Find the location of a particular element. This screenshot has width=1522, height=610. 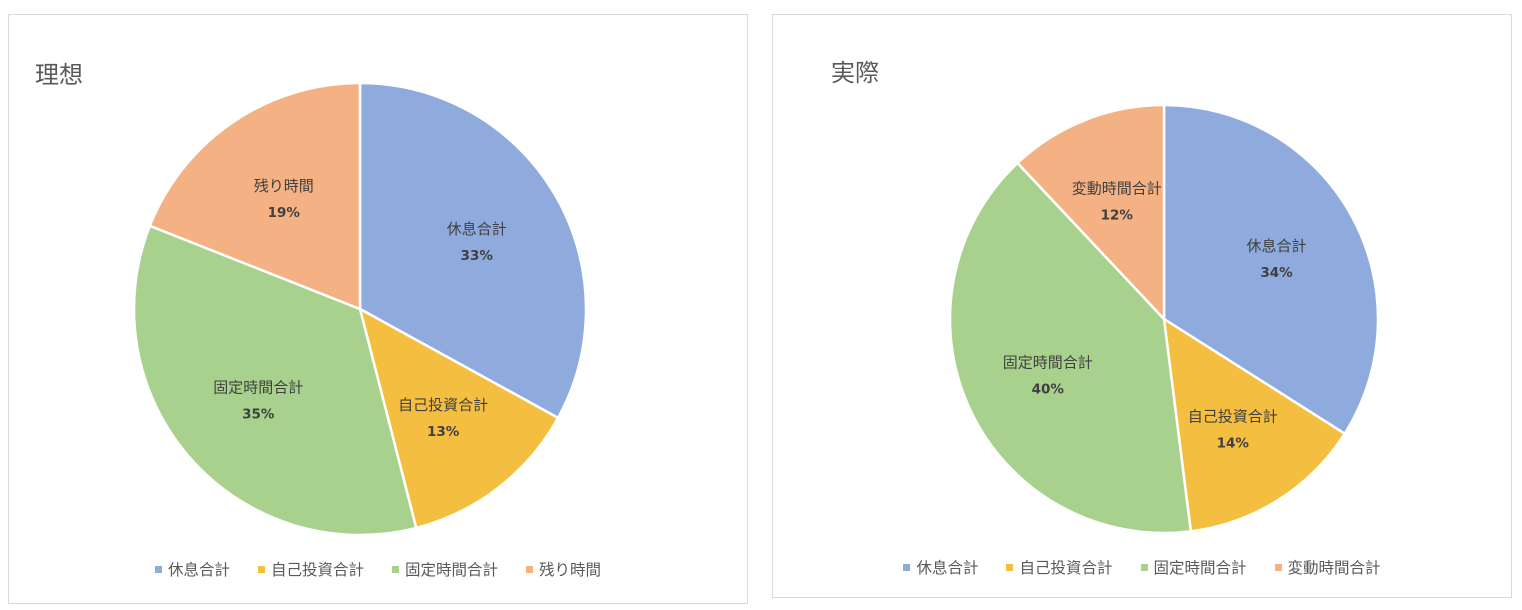

chart-title: 理想 is located at coordinates (59, 75).